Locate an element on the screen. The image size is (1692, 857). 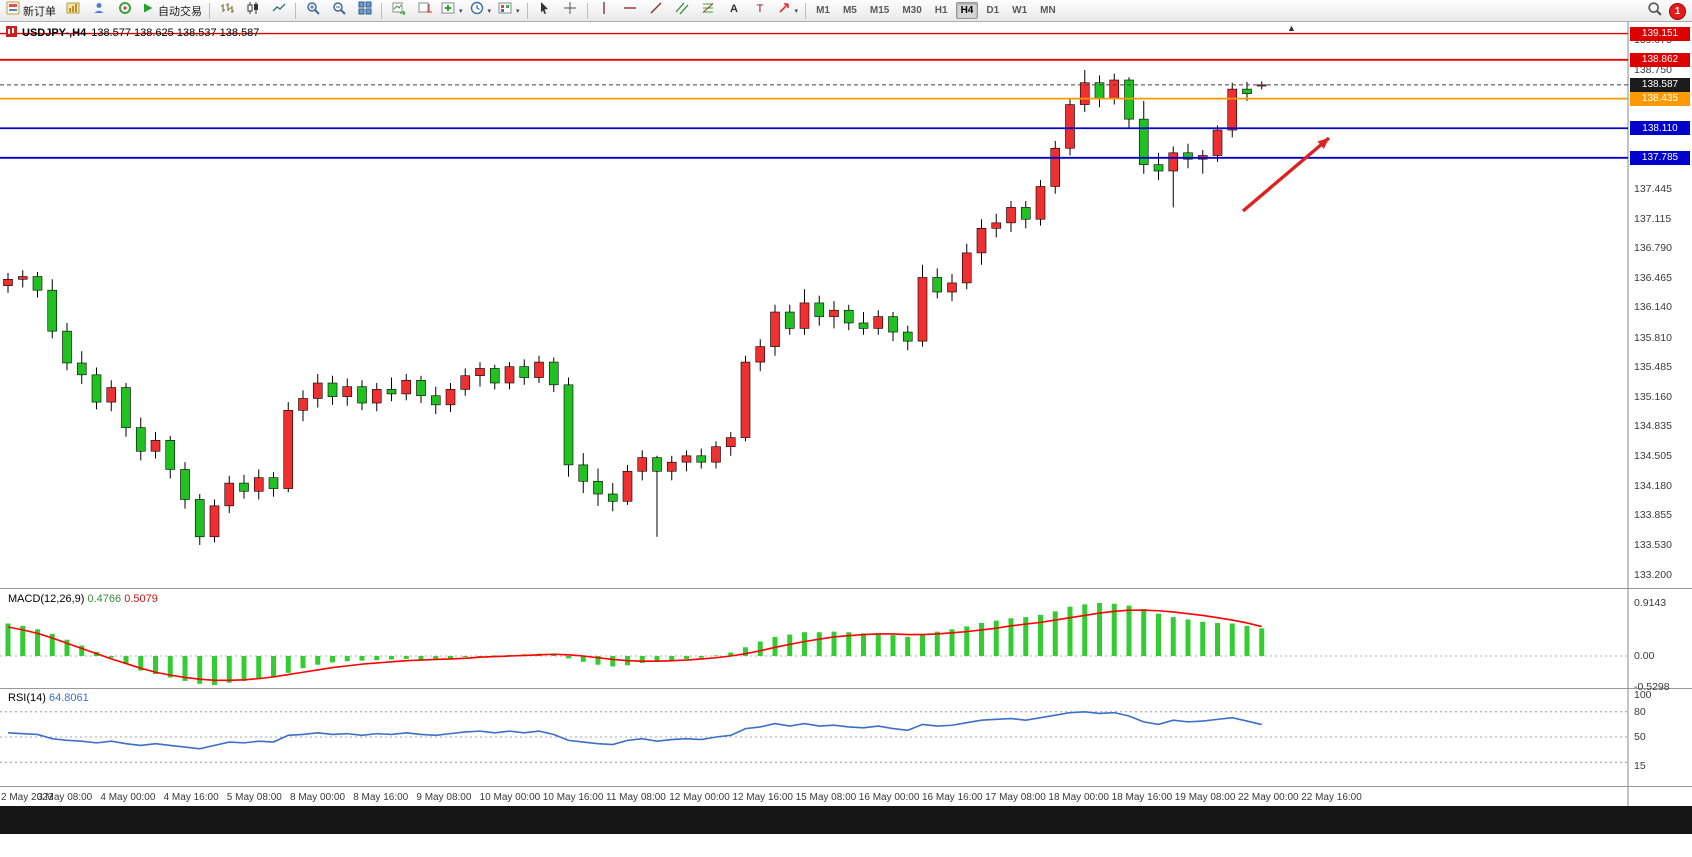
periods-button: ▾ is located at coordinates (481, 10).